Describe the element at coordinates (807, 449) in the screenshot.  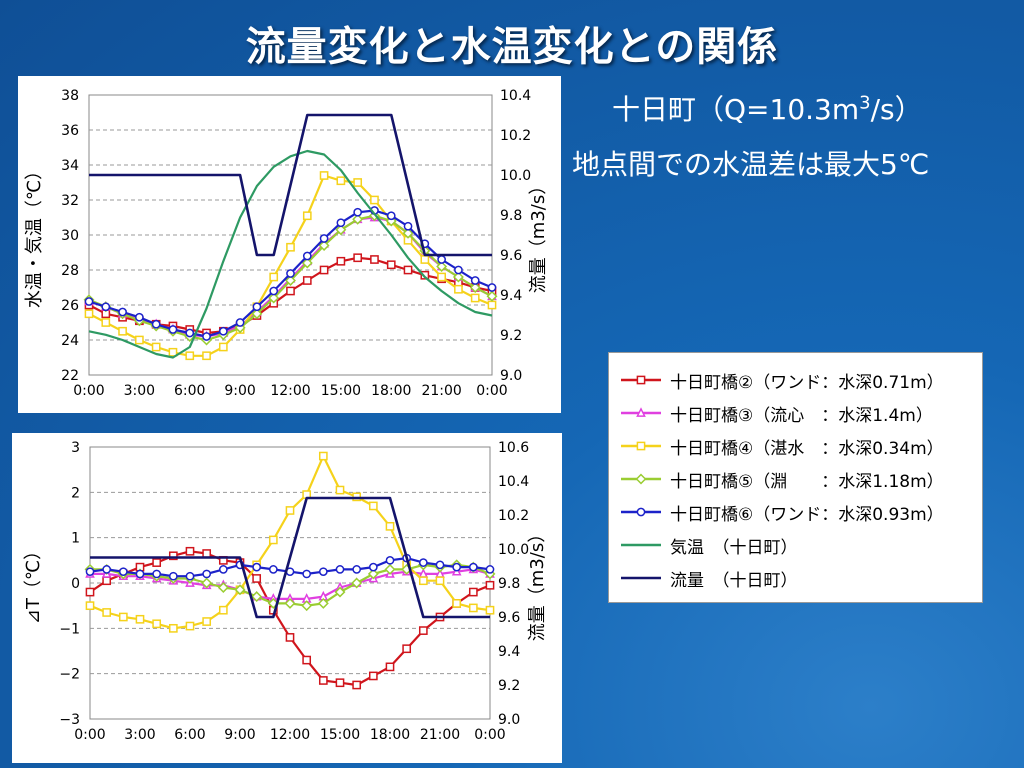
I see `legend-item-label: 十日町橋④（湛水 ：水深0.34m）` at that location.